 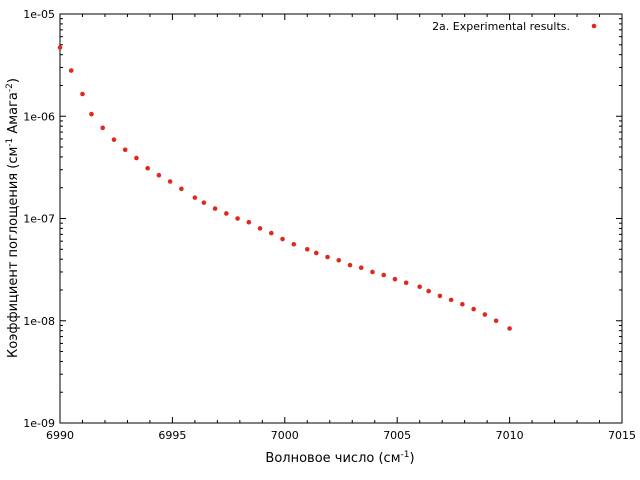 I want to click on x-tick-label: 6990, so click(x=60, y=435).